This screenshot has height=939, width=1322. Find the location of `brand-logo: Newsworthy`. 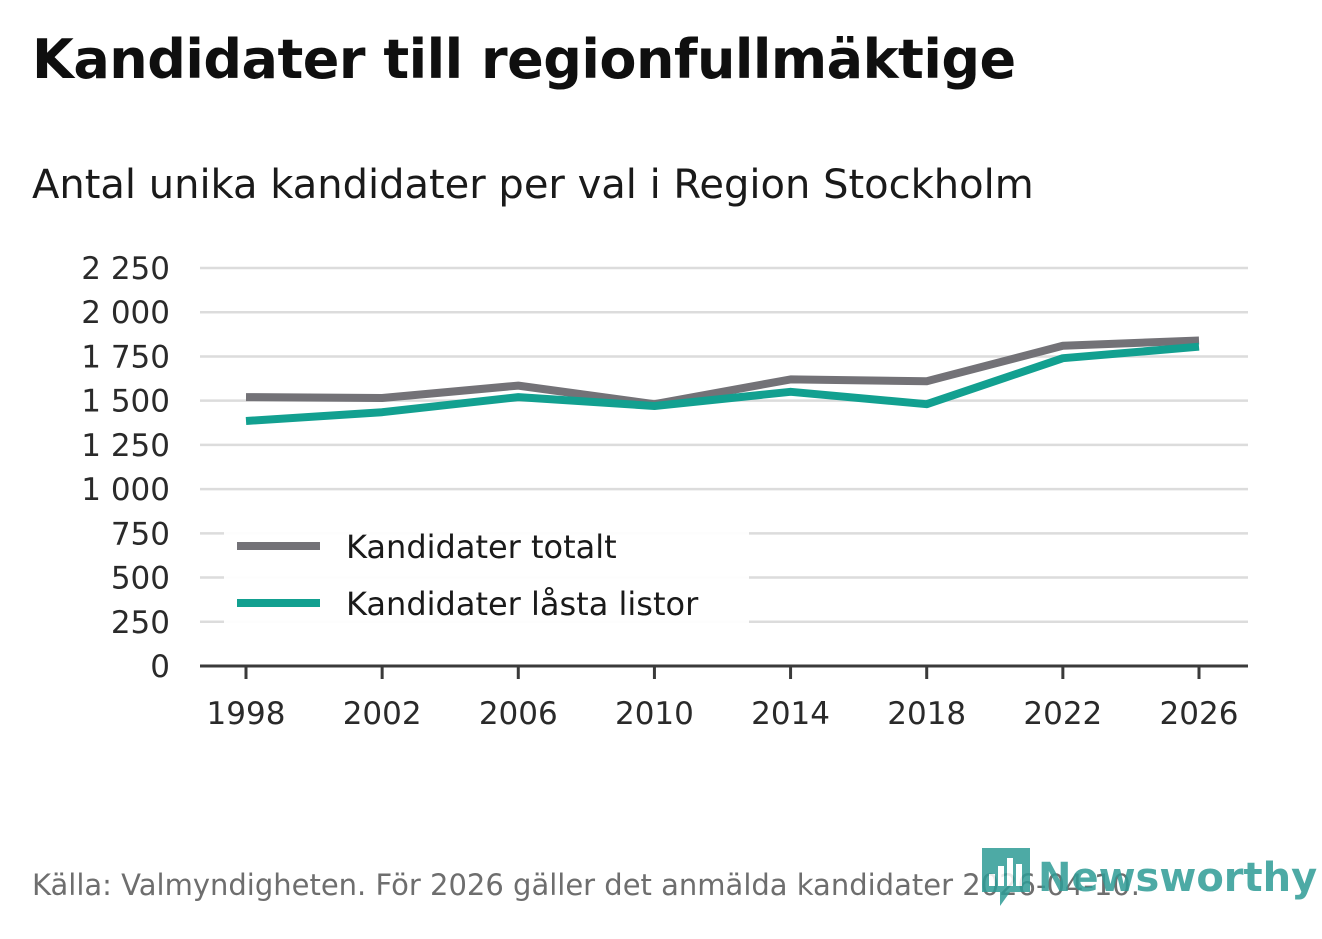

brand-logo: Newsworthy is located at coordinates (1148, 878).